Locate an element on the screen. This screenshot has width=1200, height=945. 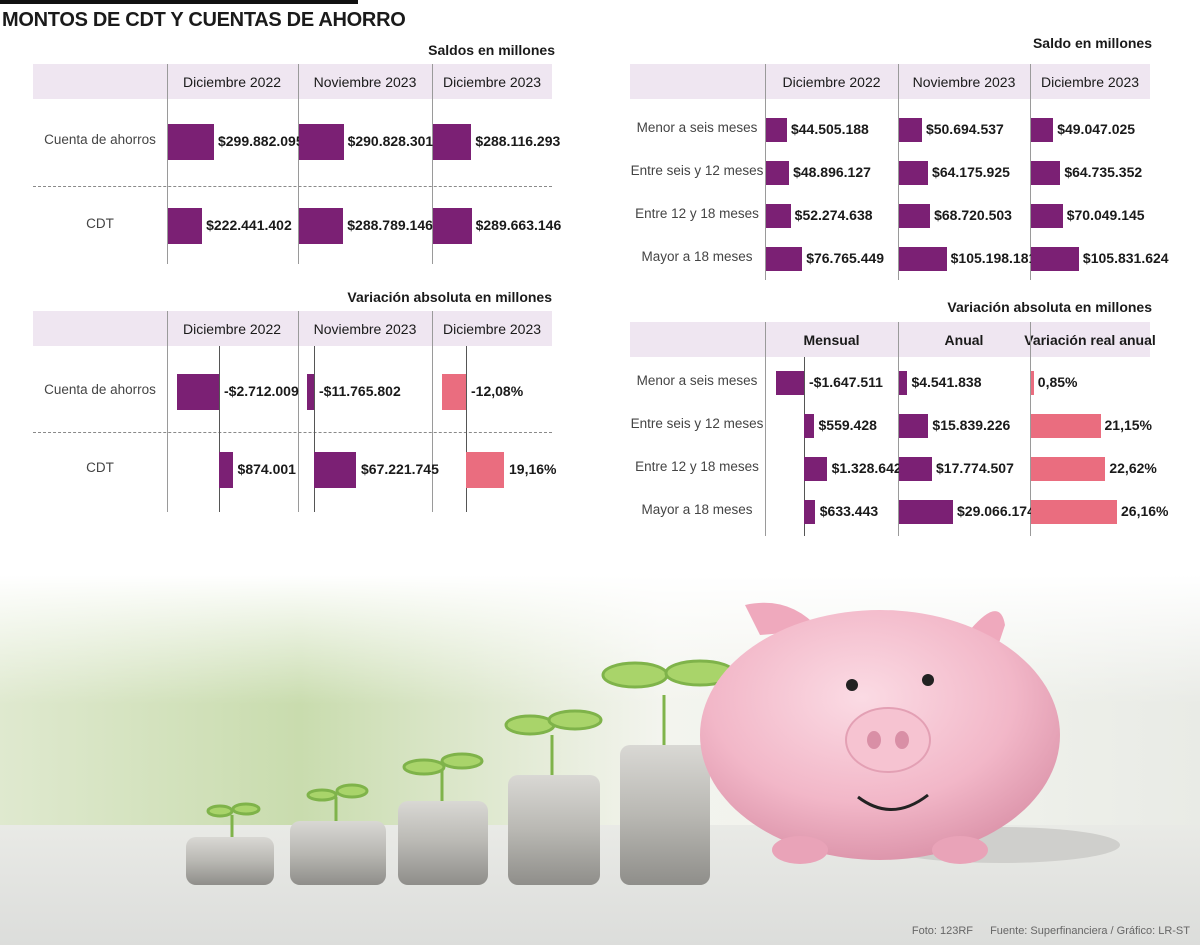
data-label: $17.774.507 is located at coordinates (975, 468).